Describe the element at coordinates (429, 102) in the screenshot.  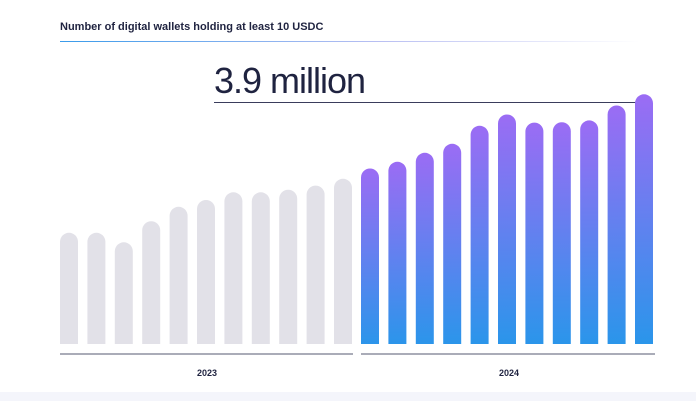
I see `headline-underline` at that location.